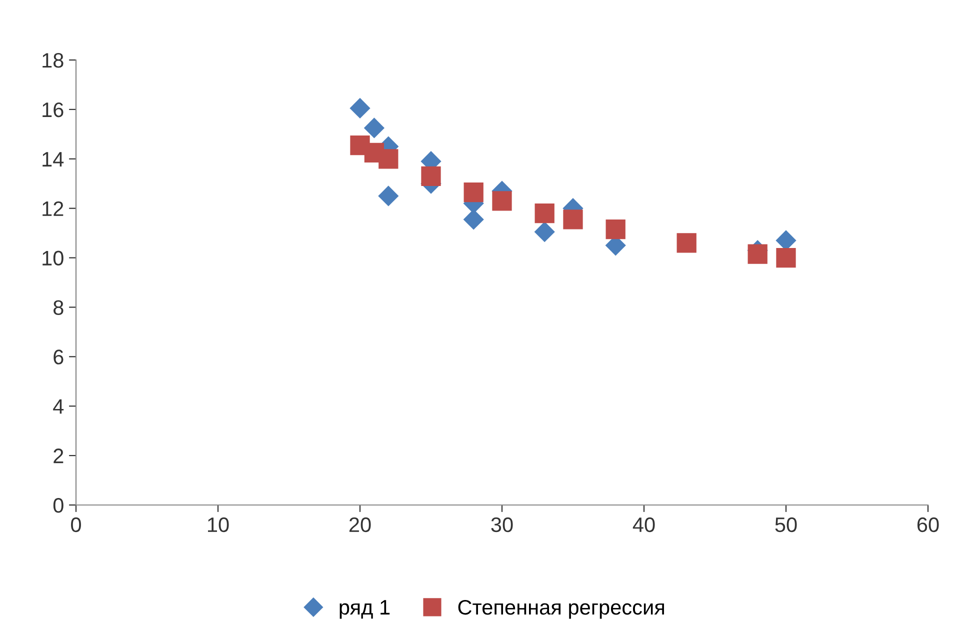 The width and height of the screenshot is (958, 644). Describe the element at coordinates (502, 524) in the screenshot. I see `x-tick-label: 30` at that location.